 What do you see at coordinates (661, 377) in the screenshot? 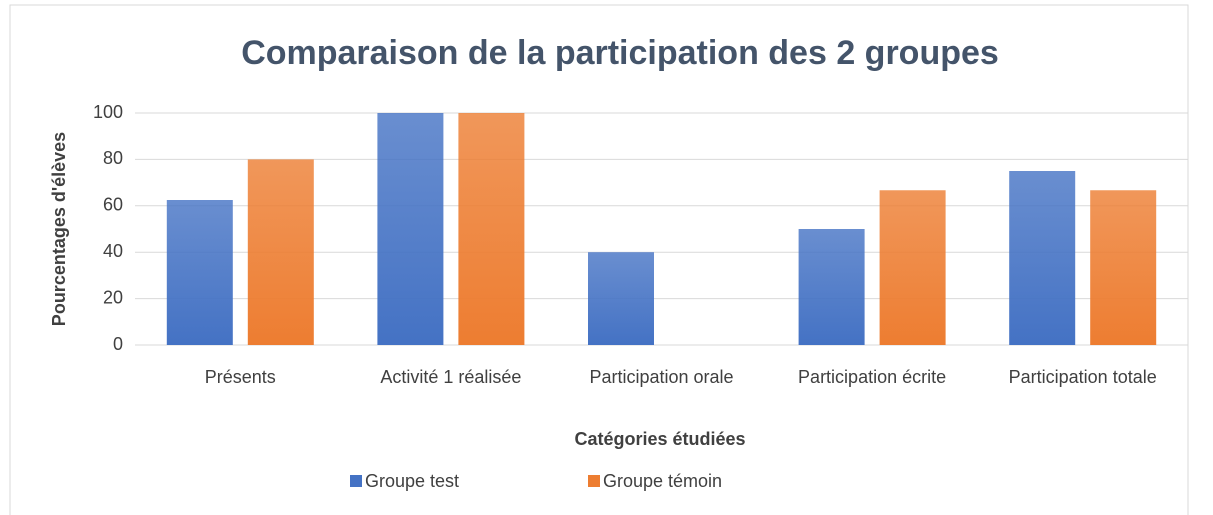
I see `x-tick-label: Participation orale` at bounding box center [661, 377].